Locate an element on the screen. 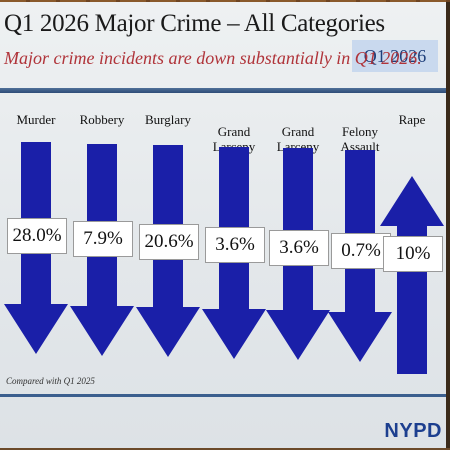  change-value-box: 20.6% is located at coordinates (169, 242).